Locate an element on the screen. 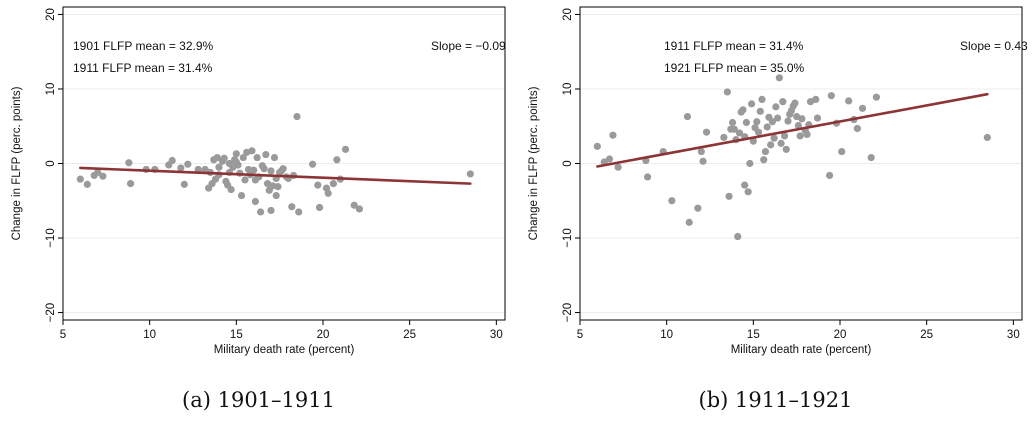 This screenshot has height=425, width=1034. fitted-line is located at coordinates (792, 130).